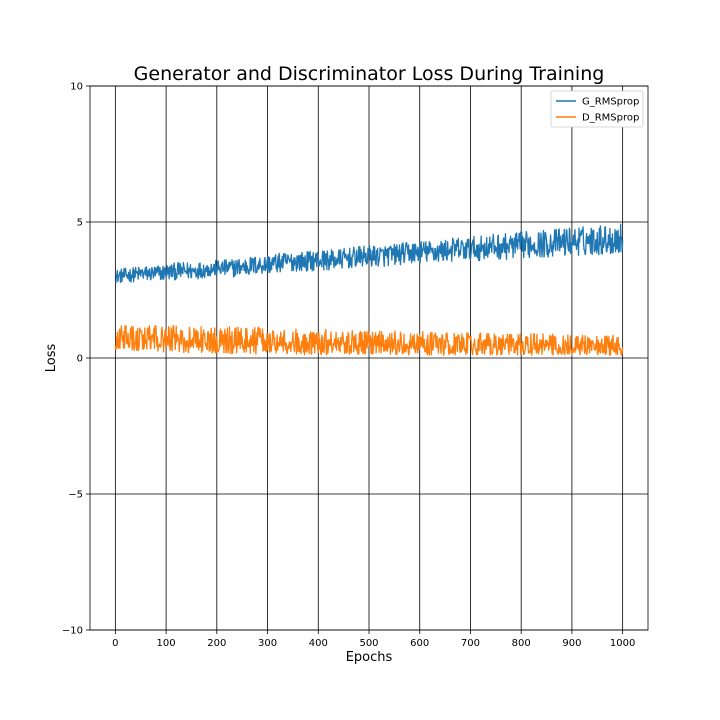 This screenshot has width=720, height=720. I want to click on y-axis-ticks: −10 −5 0 5 10, so click(76, 359).